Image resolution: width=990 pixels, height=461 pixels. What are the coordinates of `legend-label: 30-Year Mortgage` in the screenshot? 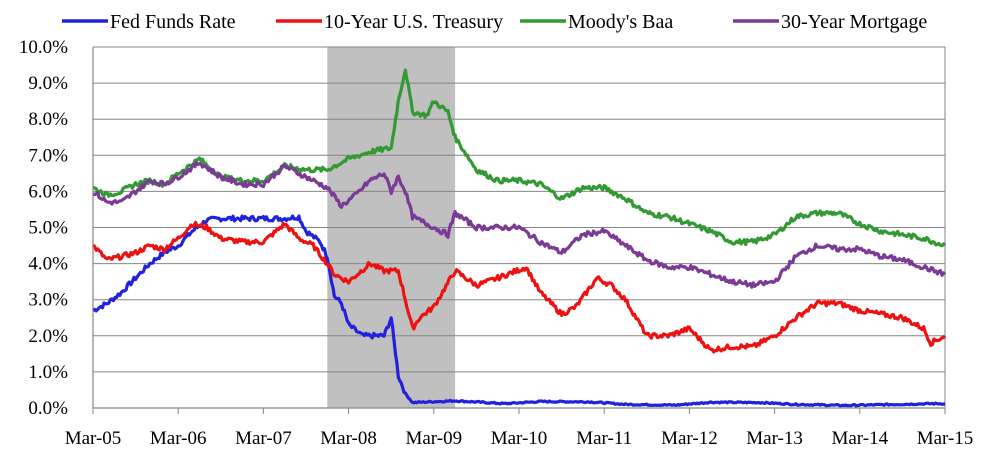 It's located at (854, 22).